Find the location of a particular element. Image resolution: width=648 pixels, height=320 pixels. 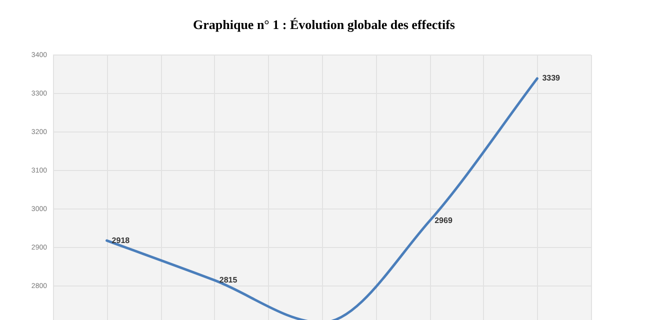

chart-title: Graphique n° 1 : Évolution globale des effectifs is located at coordinates (324, 25).